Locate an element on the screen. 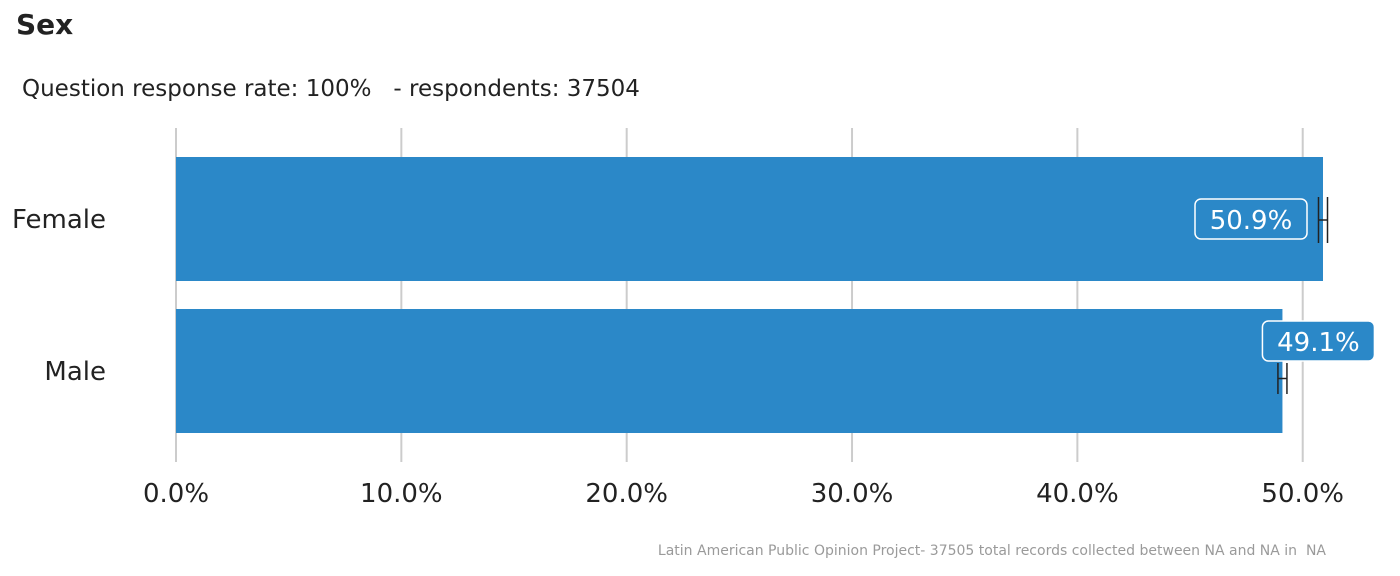 The height and width of the screenshot is (576, 1400). data-label: 49.1% is located at coordinates (1318, 343).